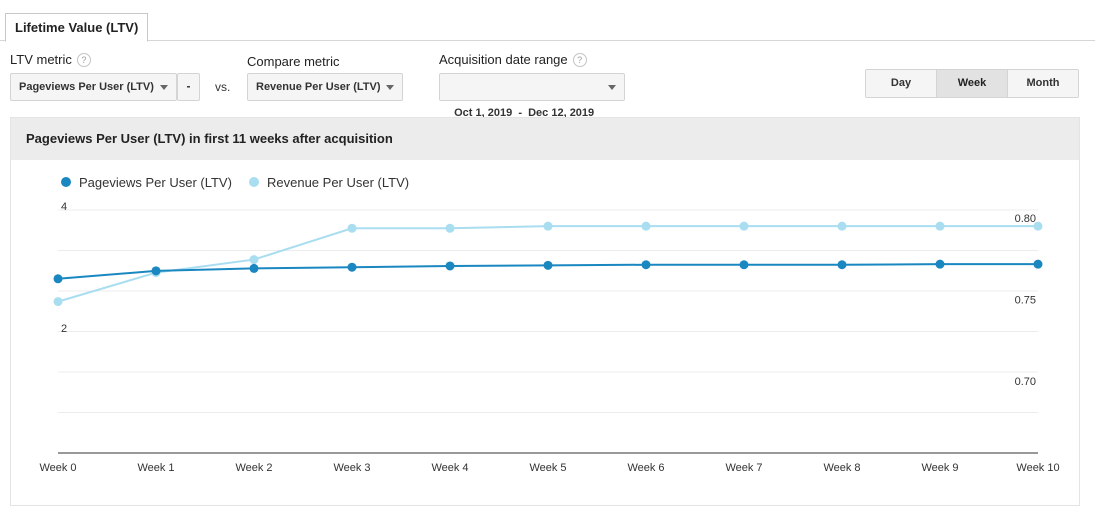  Describe the element at coordinates (57, 468) in the screenshot. I see `x-tick-label: Week 0` at that location.